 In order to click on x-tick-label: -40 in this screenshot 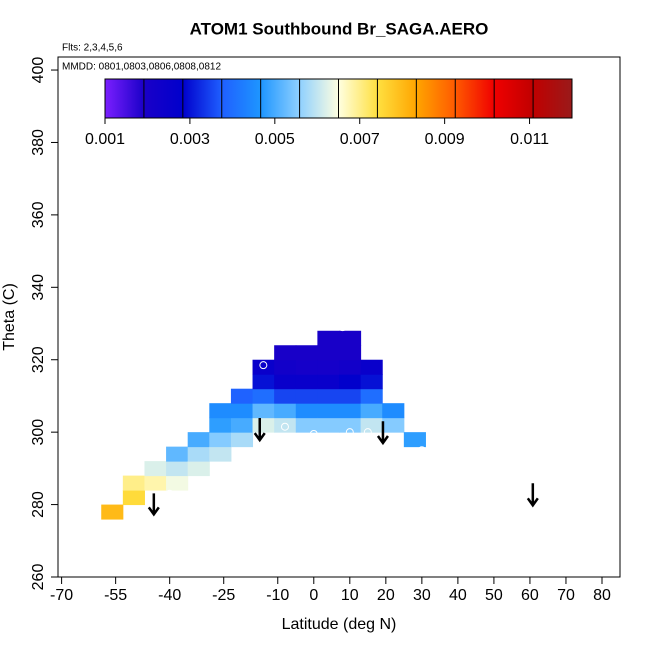, I will do `click(169, 595)`.